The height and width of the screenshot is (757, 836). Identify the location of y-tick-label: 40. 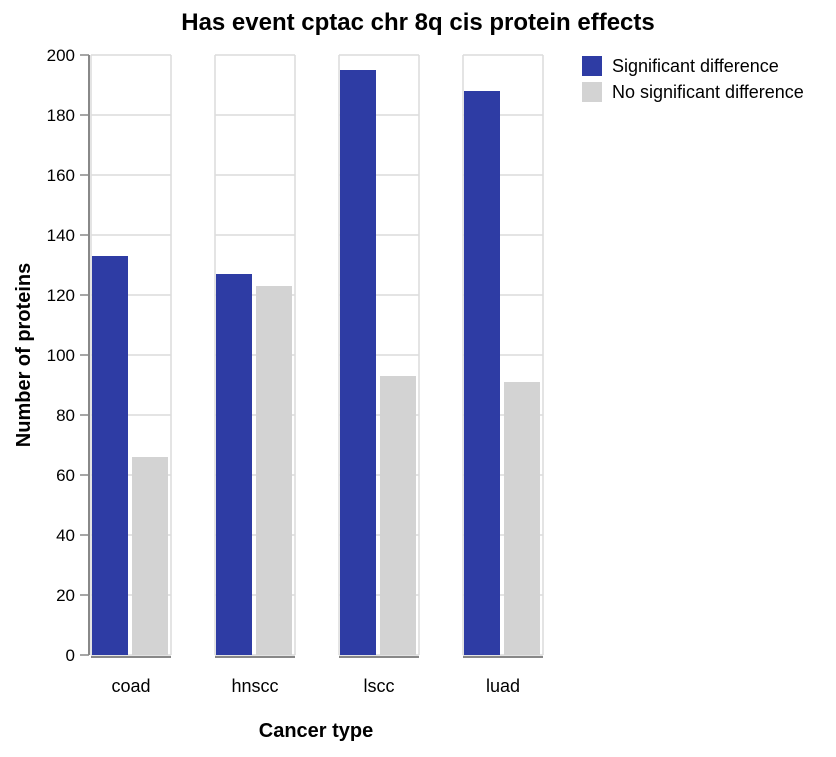
(65, 535).